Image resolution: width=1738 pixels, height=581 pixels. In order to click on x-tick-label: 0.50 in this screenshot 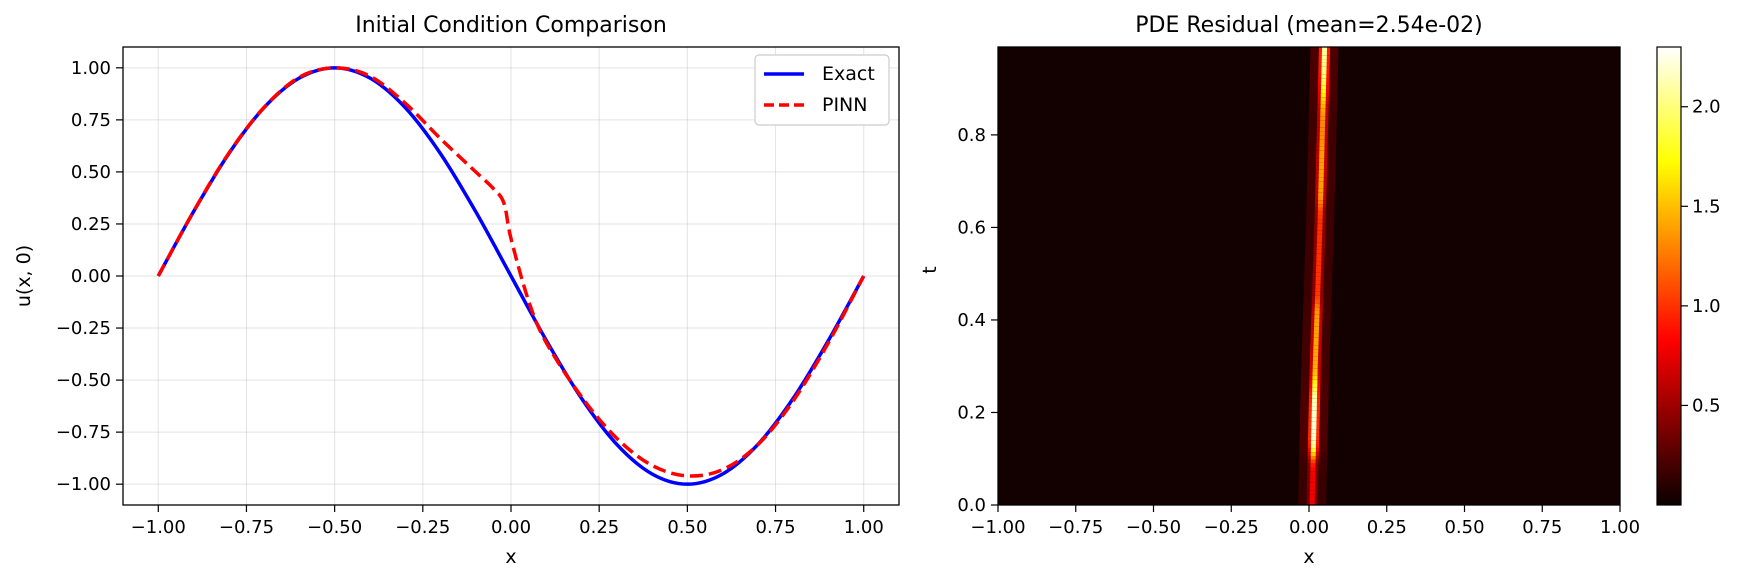, I will do `click(687, 527)`.